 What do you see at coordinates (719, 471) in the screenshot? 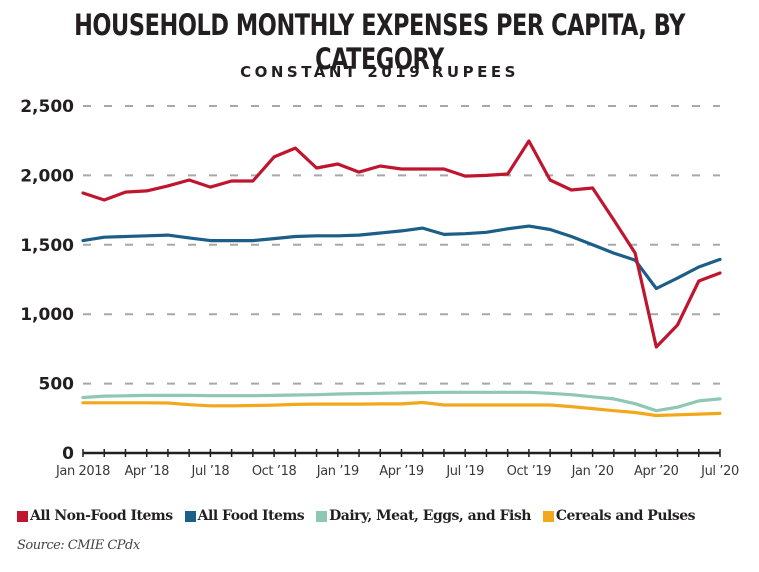
I see `x-tick-label: Jul ’20` at bounding box center [719, 471].